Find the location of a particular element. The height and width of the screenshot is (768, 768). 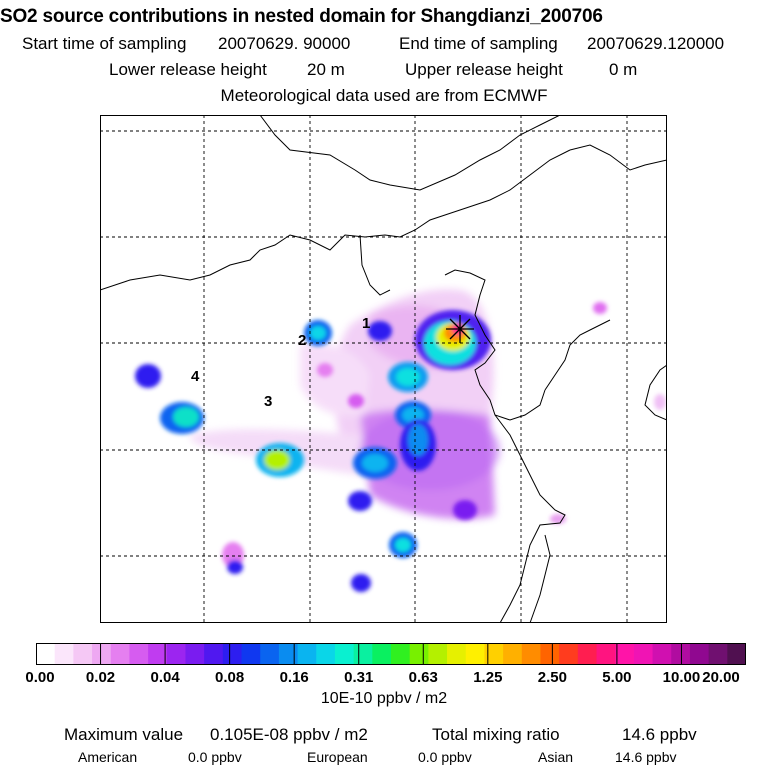

hotspot-bottom is located at coordinates (361, 583).